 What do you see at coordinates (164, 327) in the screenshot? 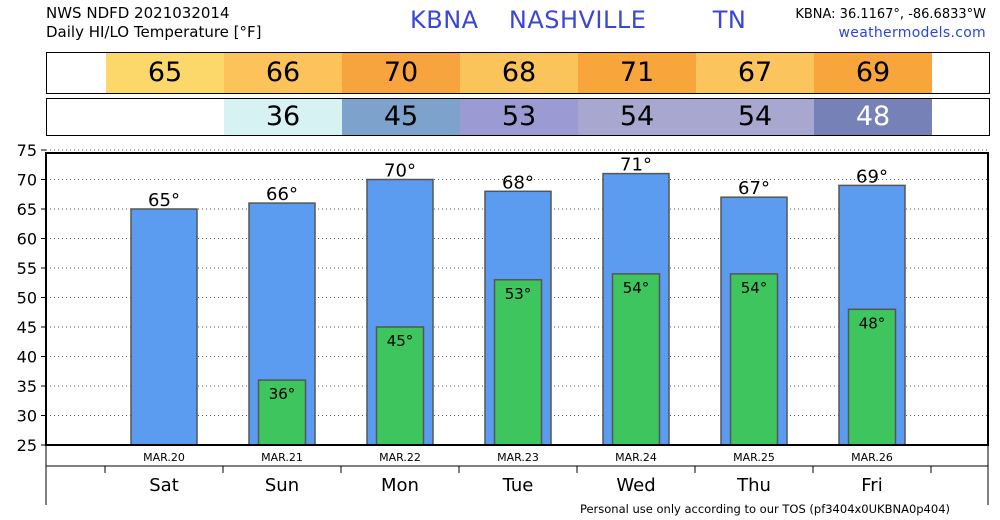
I see `high-temp-bar` at bounding box center [164, 327].